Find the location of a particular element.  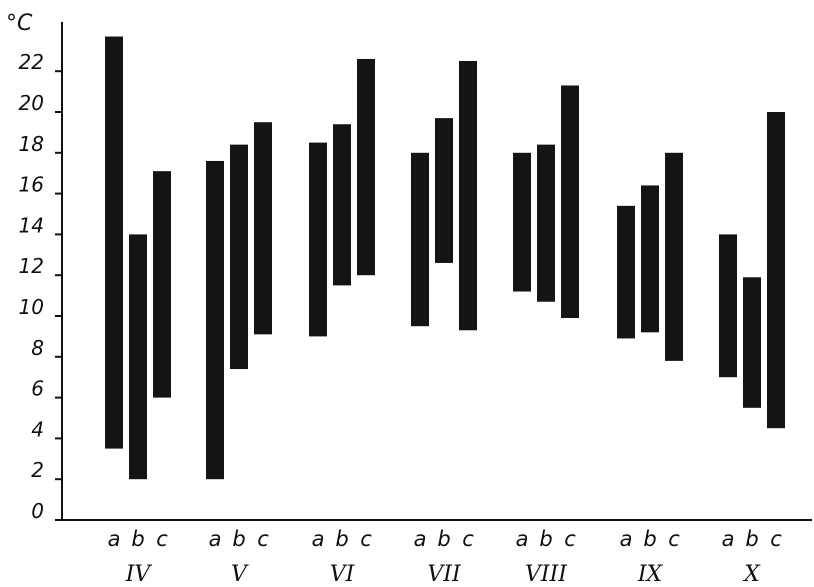

range-bar-viii-b is located at coordinates (546, 223).